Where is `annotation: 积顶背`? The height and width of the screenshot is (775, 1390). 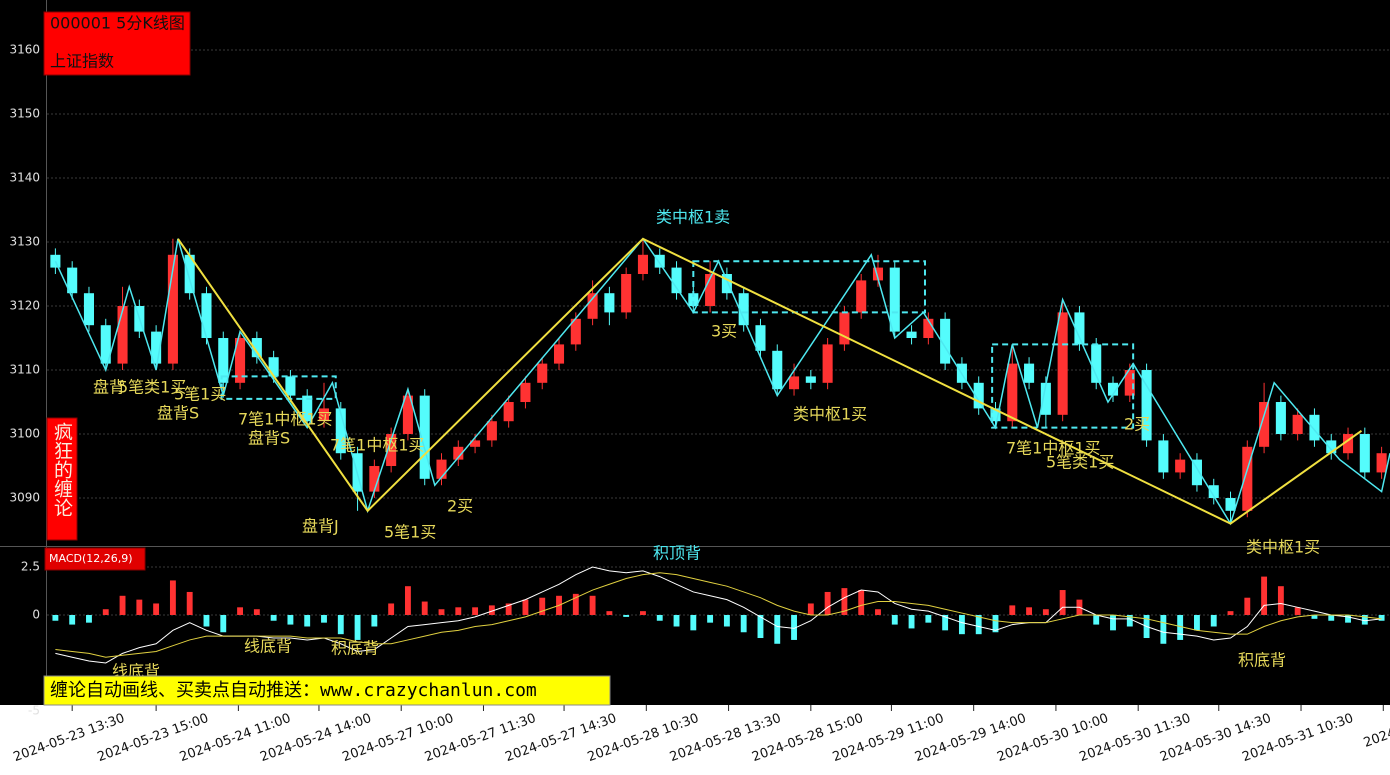
annotation: 积顶背 is located at coordinates (677, 553).